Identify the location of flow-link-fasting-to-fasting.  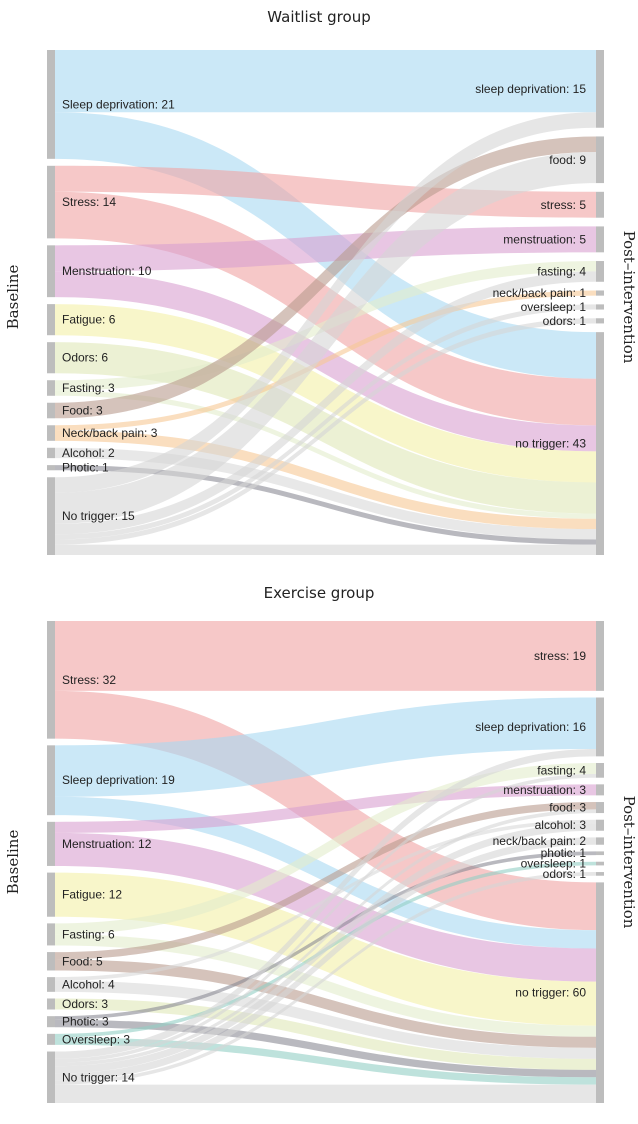
(325, 848).